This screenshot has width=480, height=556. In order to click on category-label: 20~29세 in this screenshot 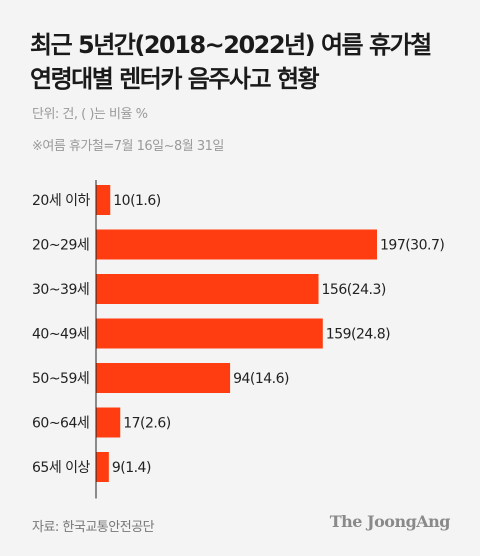, I will do `click(60, 246)`.